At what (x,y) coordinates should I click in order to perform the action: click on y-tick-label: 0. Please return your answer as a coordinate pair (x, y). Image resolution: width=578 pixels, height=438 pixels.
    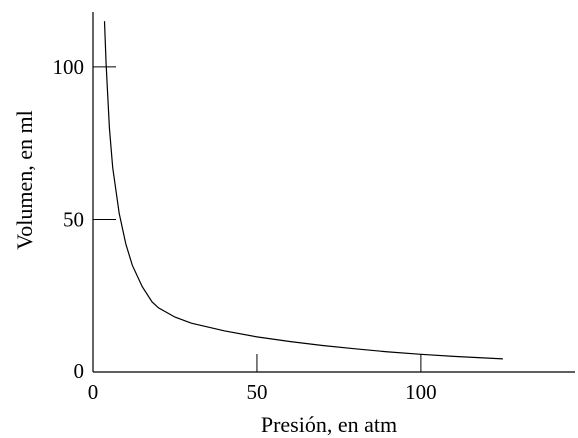
    Looking at the image, I should click on (79, 371).